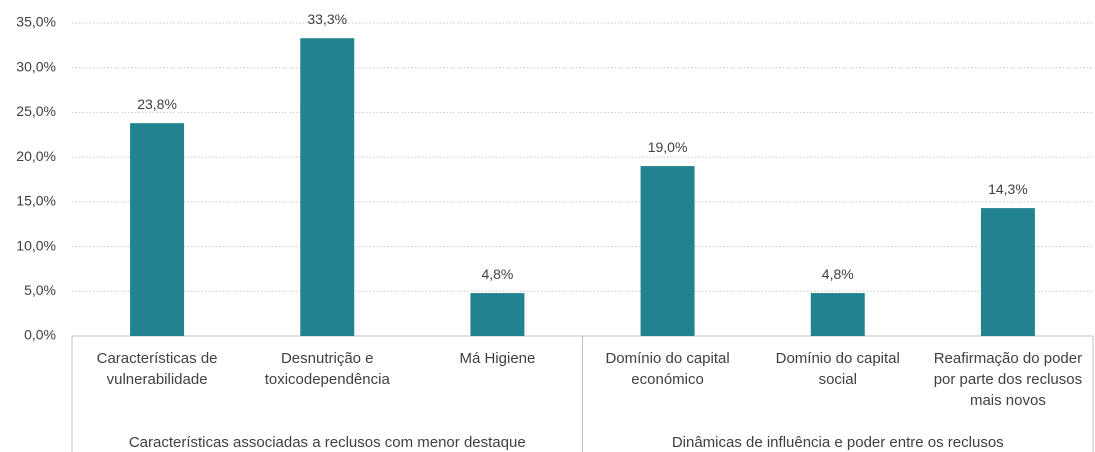  What do you see at coordinates (36, 22) in the screenshot?
I see `y-tick-label: 35,0%` at bounding box center [36, 22].